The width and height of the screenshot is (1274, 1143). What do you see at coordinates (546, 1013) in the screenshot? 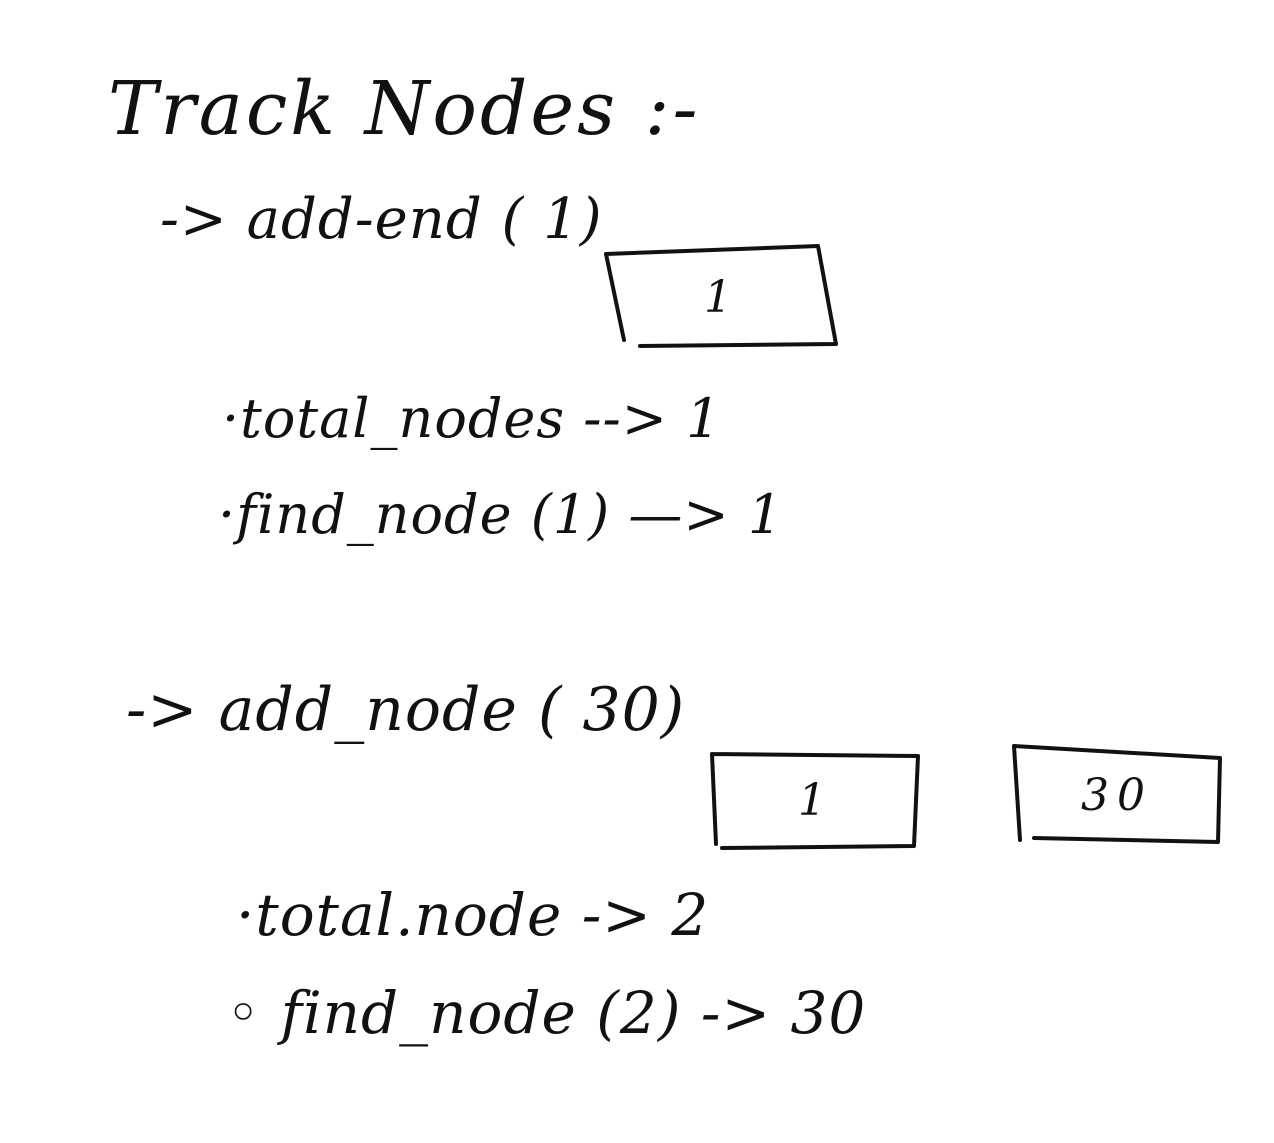
I see `find-node-line: ◦ find_node (2) -> 30` at bounding box center [546, 1013].